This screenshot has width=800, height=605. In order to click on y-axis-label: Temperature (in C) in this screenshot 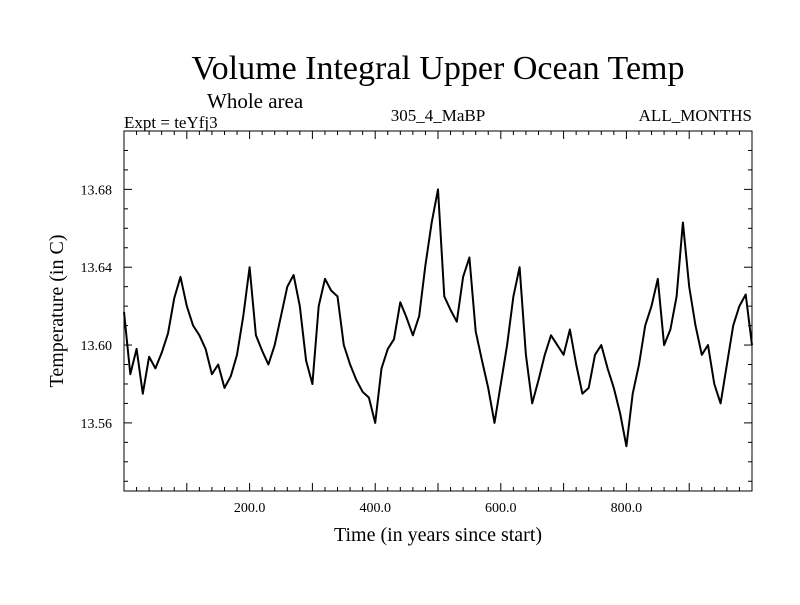, I will do `click(57, 311)`.